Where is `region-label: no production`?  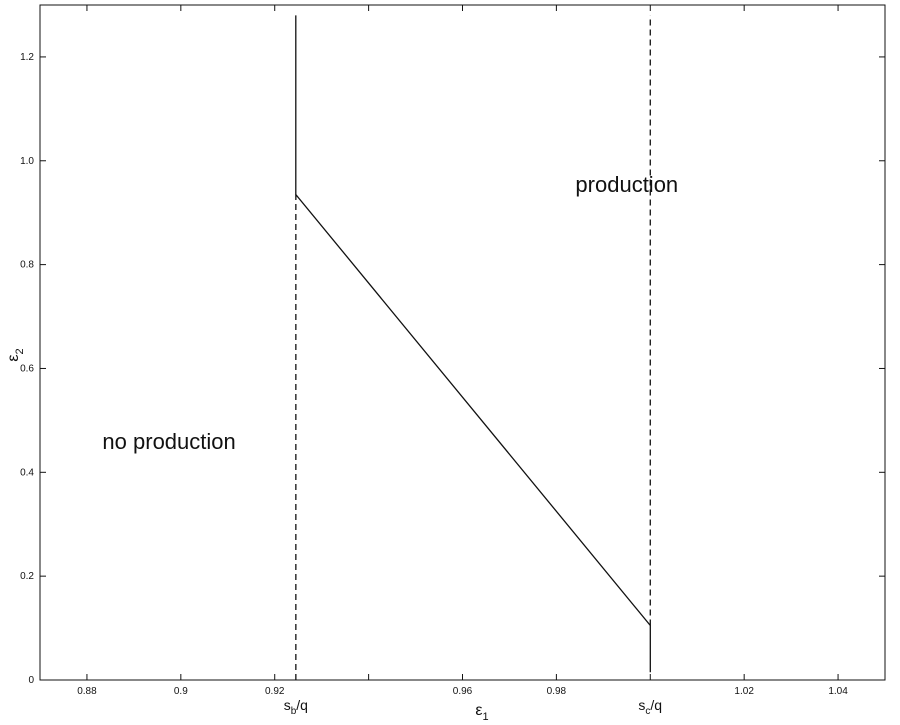 region-label: no production is located at coordinates (168, 441).